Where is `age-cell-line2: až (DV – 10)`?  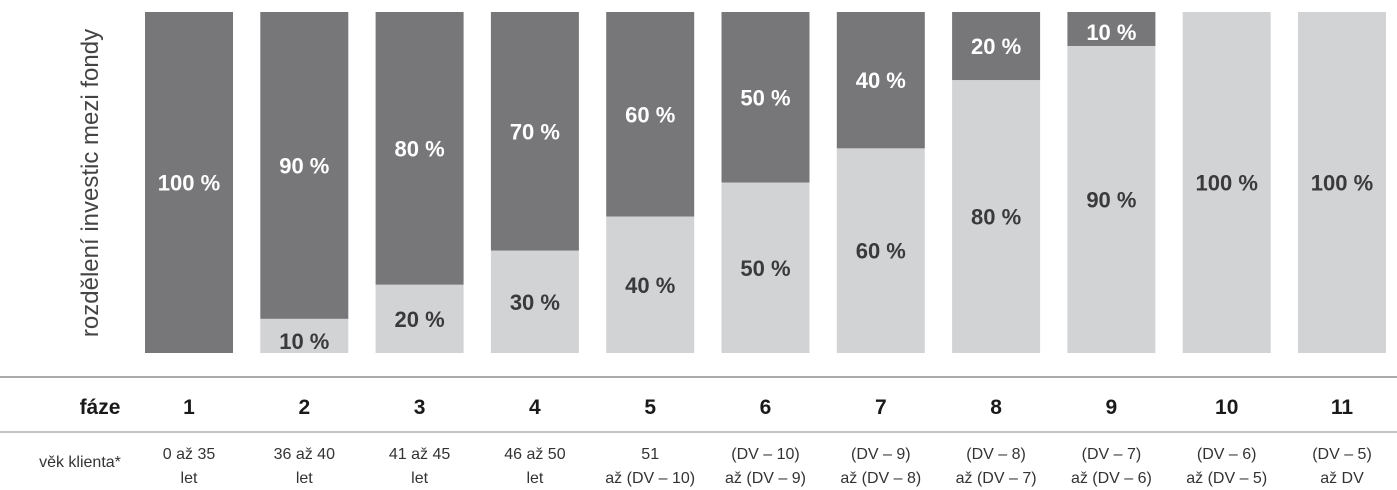
age-cell-line2: až (DV – 10) is located at coordinates (650, 478).